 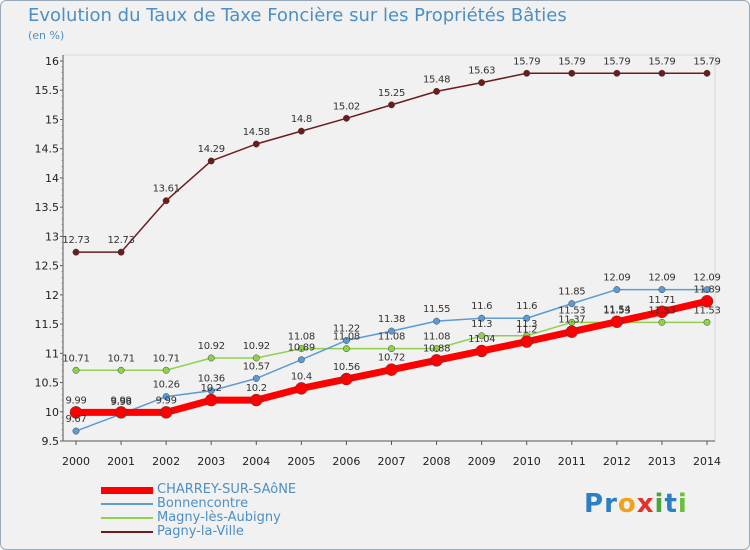 What do you see at coordinates (121, 402) in the screenshot?
I see `data-label-bonnencontre-2001: 9.96` at bounding box center [121, 402].